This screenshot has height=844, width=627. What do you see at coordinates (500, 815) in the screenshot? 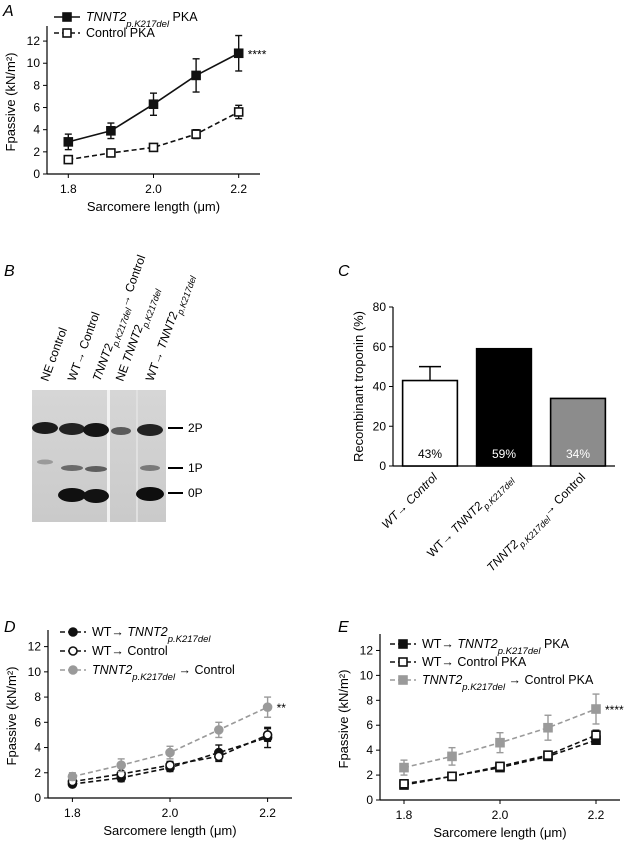
I see `panel-e-x-tick-label: 2.0` at bounding box center [500, 815].